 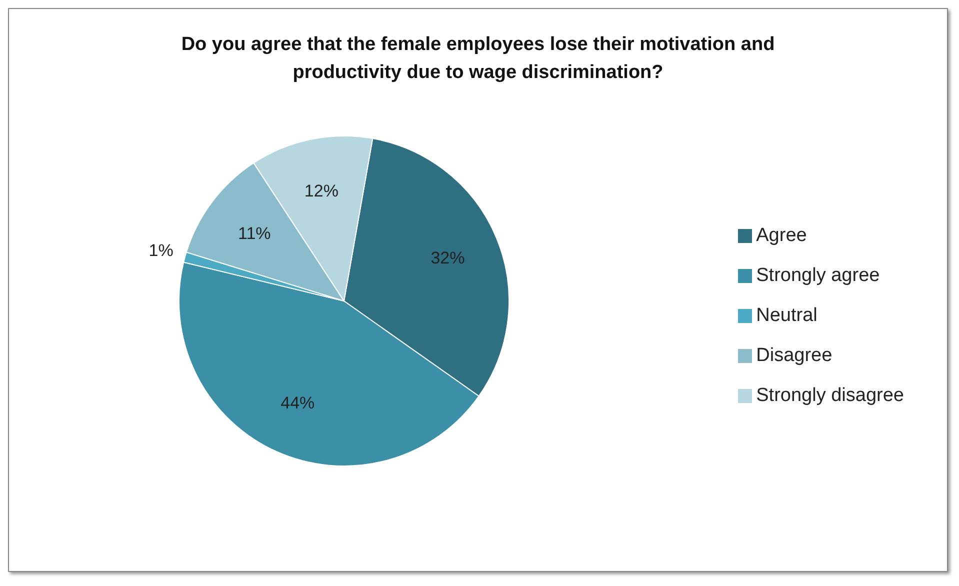 I want to click on legend-label: Agree, so click(x=781, y=235).